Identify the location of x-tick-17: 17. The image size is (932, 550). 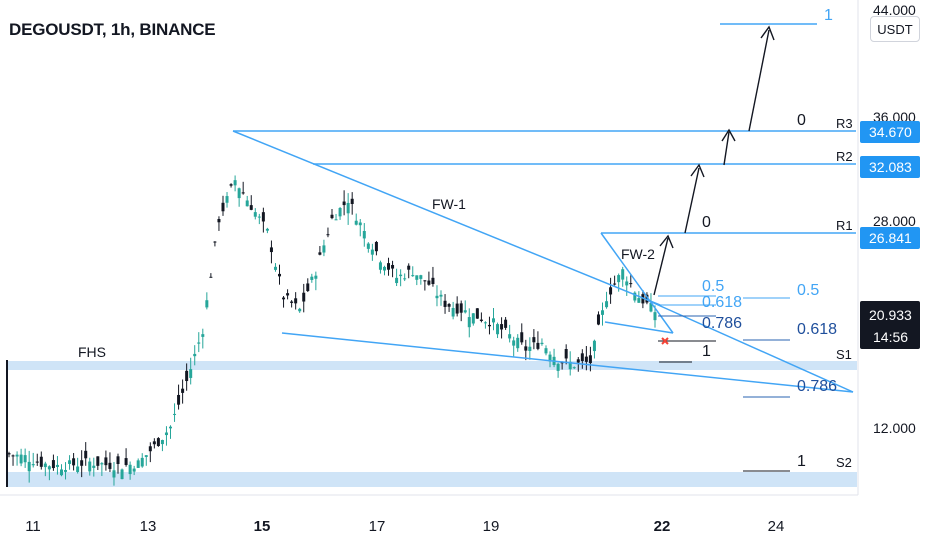
(377, 526).